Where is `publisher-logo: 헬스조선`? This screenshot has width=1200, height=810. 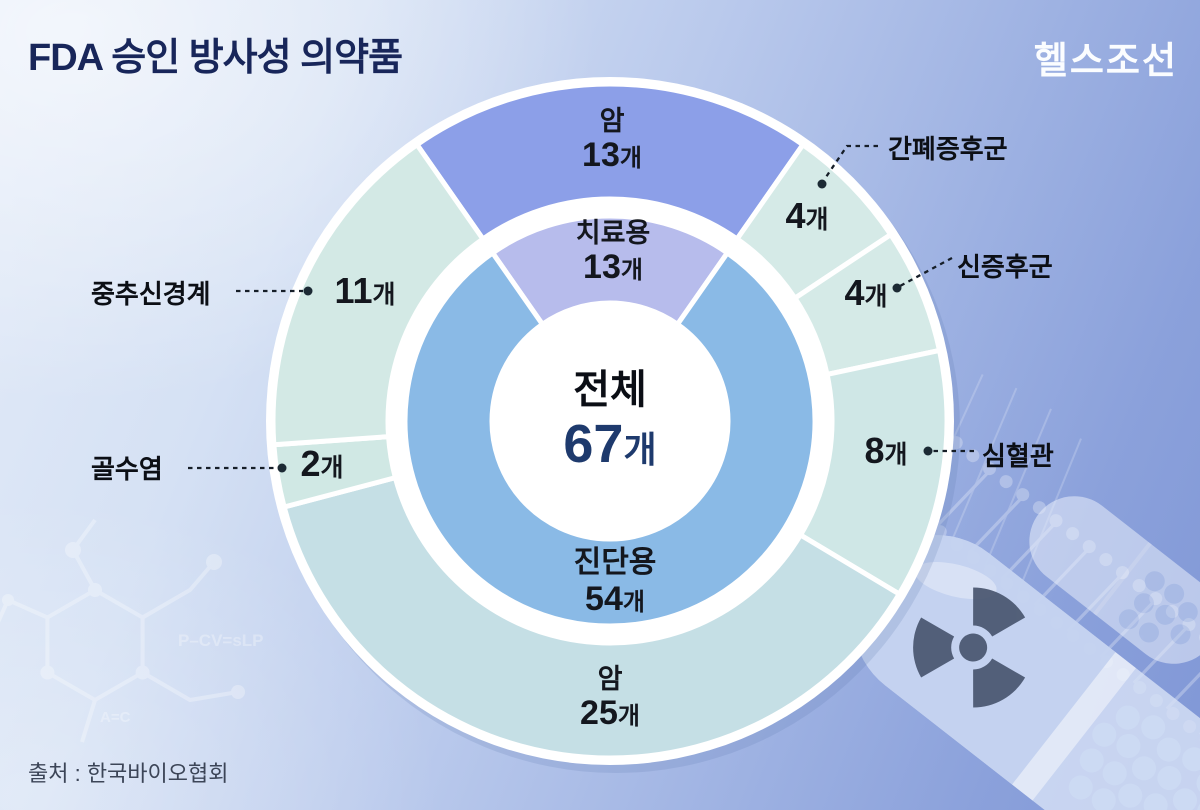
publisher-logo: 헬스조선 is located at coordinates (1105, 60).